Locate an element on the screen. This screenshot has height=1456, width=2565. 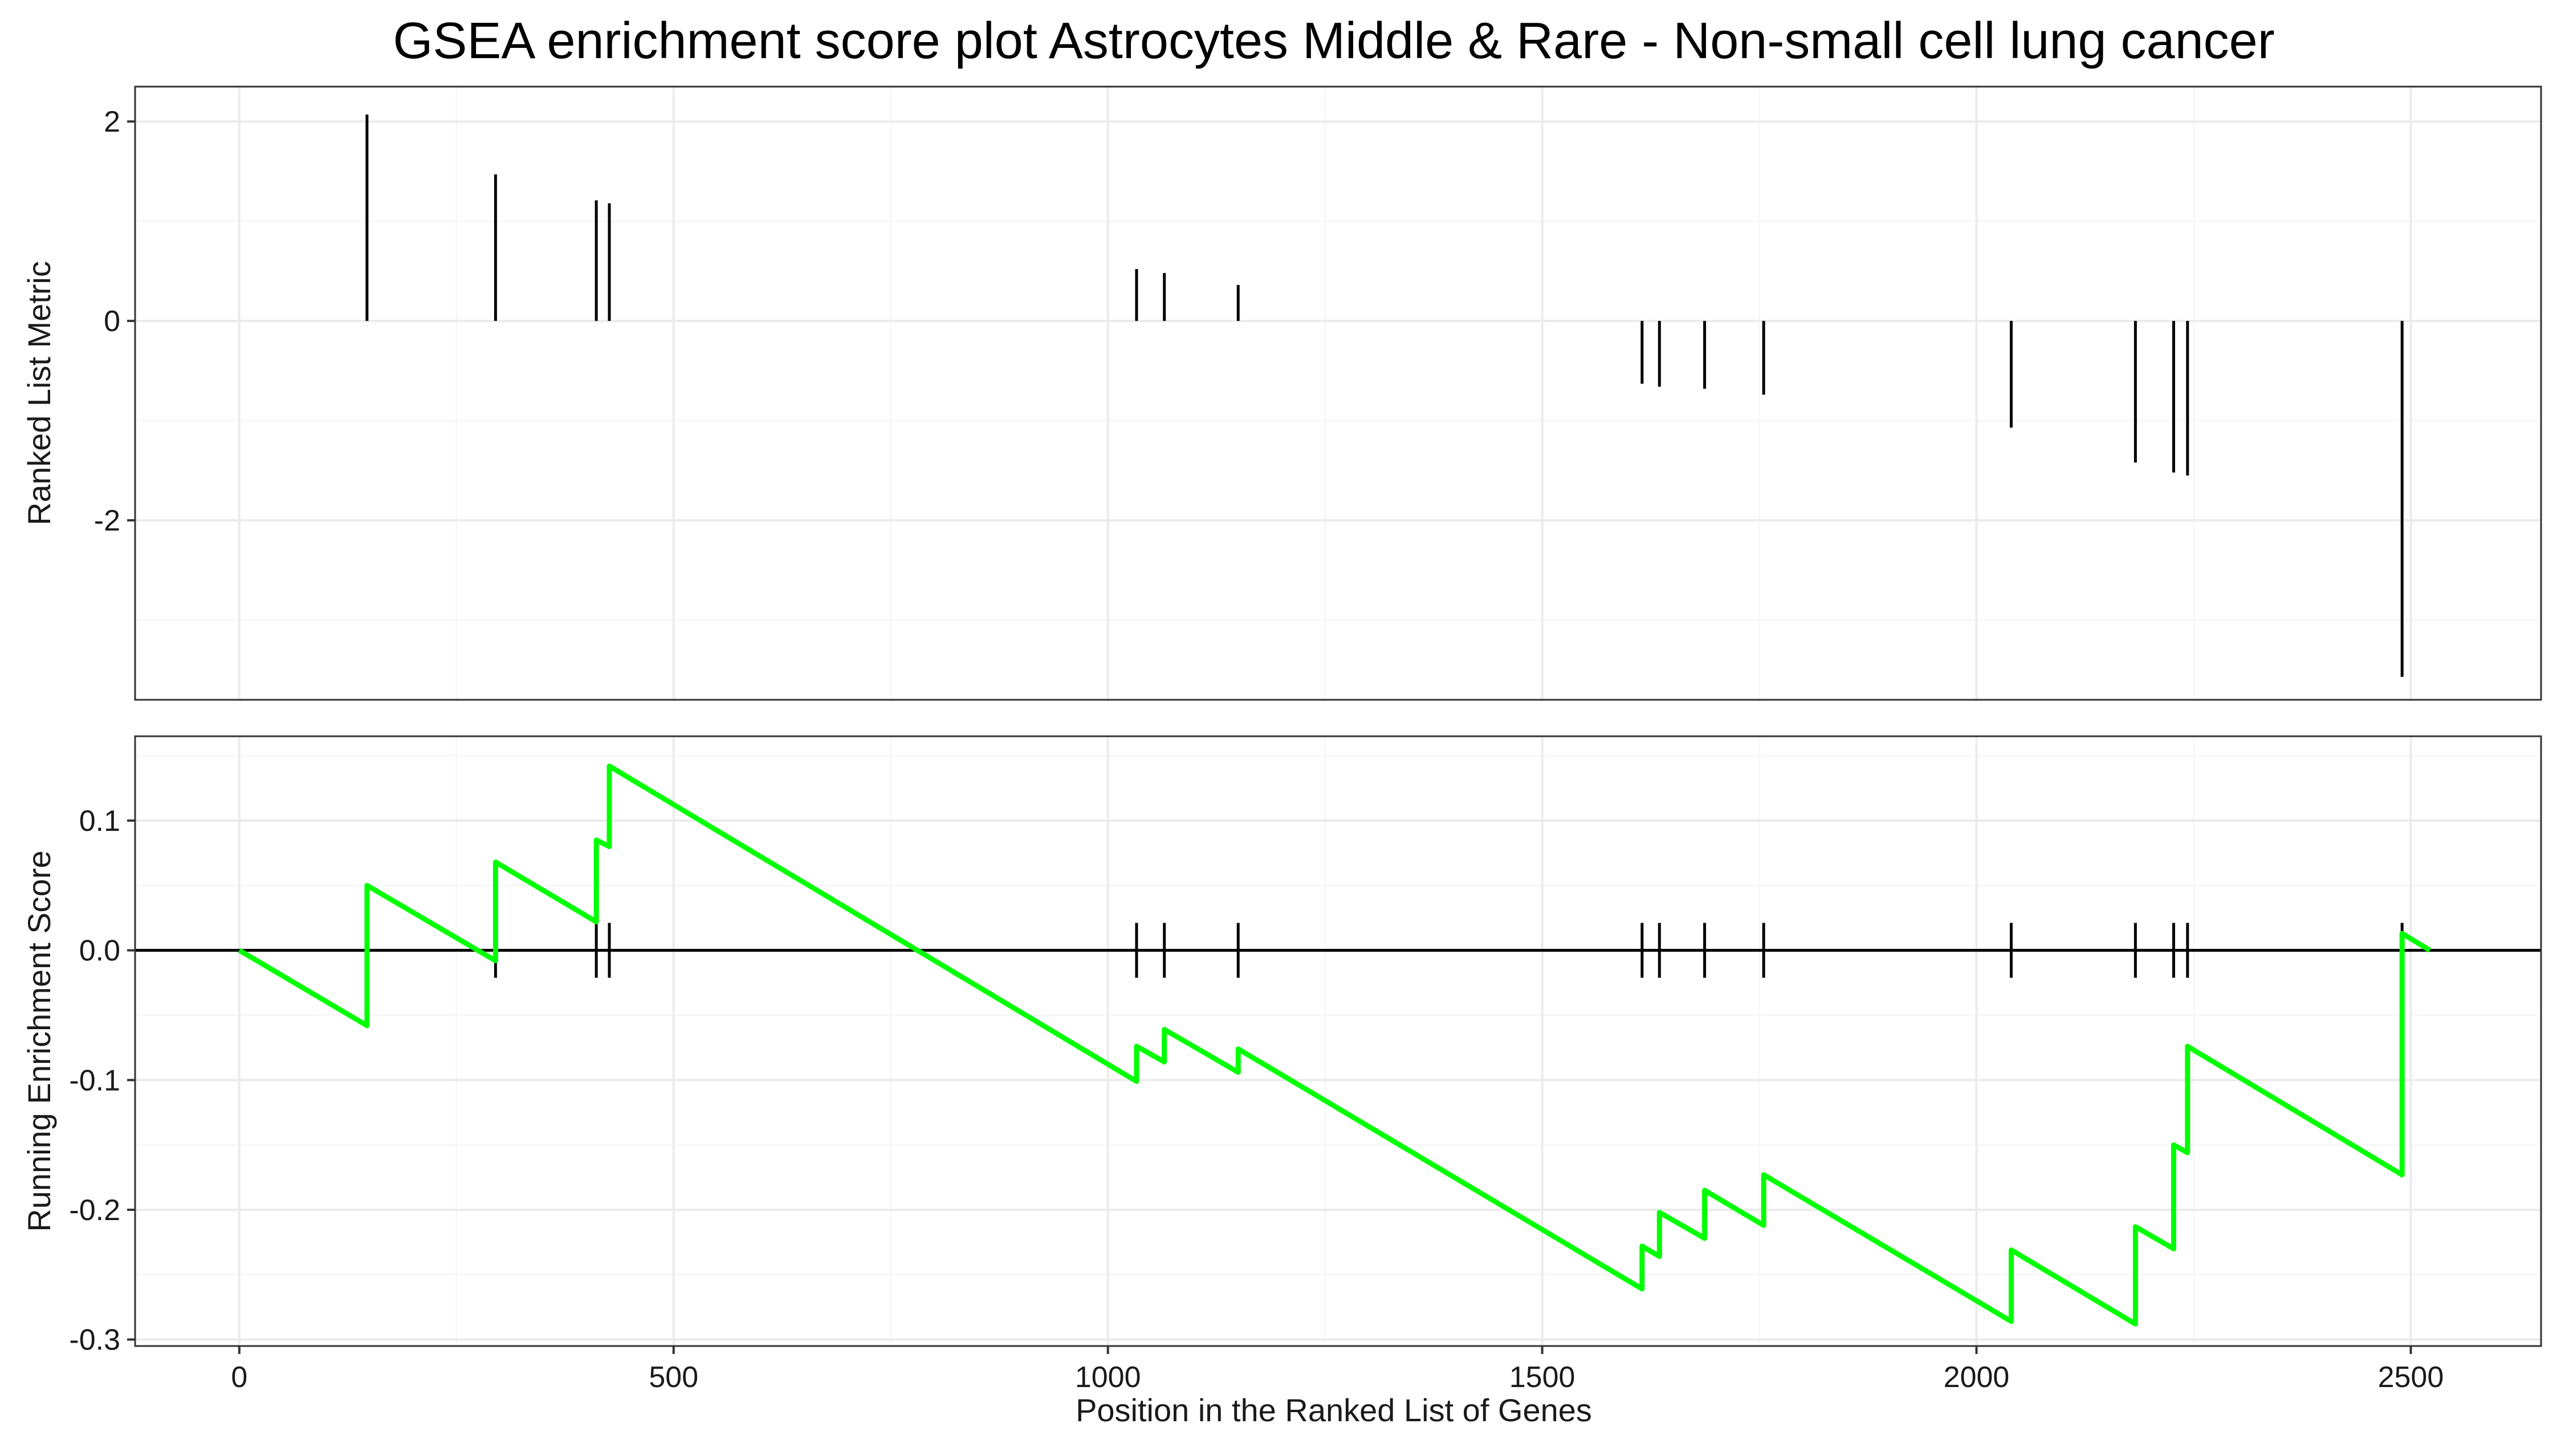
x-tick-label: 1000 is located at coordinates (1108, 1377).